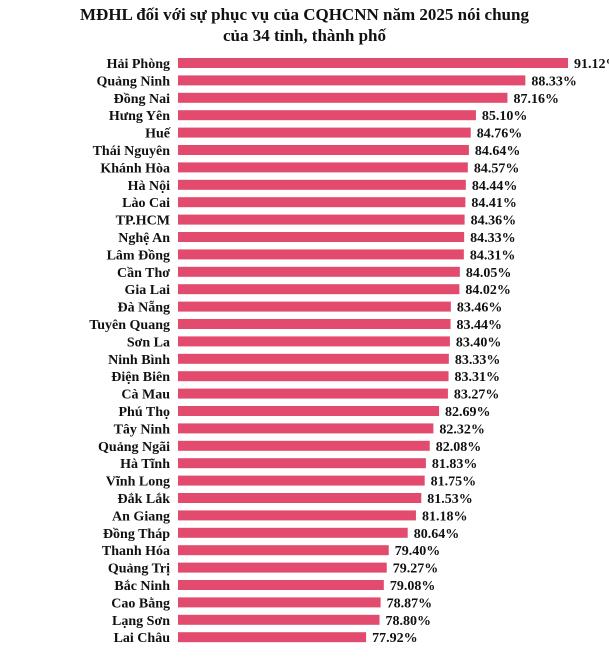 Image resolution: width=609 pixels, height=665 pixels. Describe the element at coordinates (140, 603) in the screenshot. I see `category-label: Cao Bằng` at that location.